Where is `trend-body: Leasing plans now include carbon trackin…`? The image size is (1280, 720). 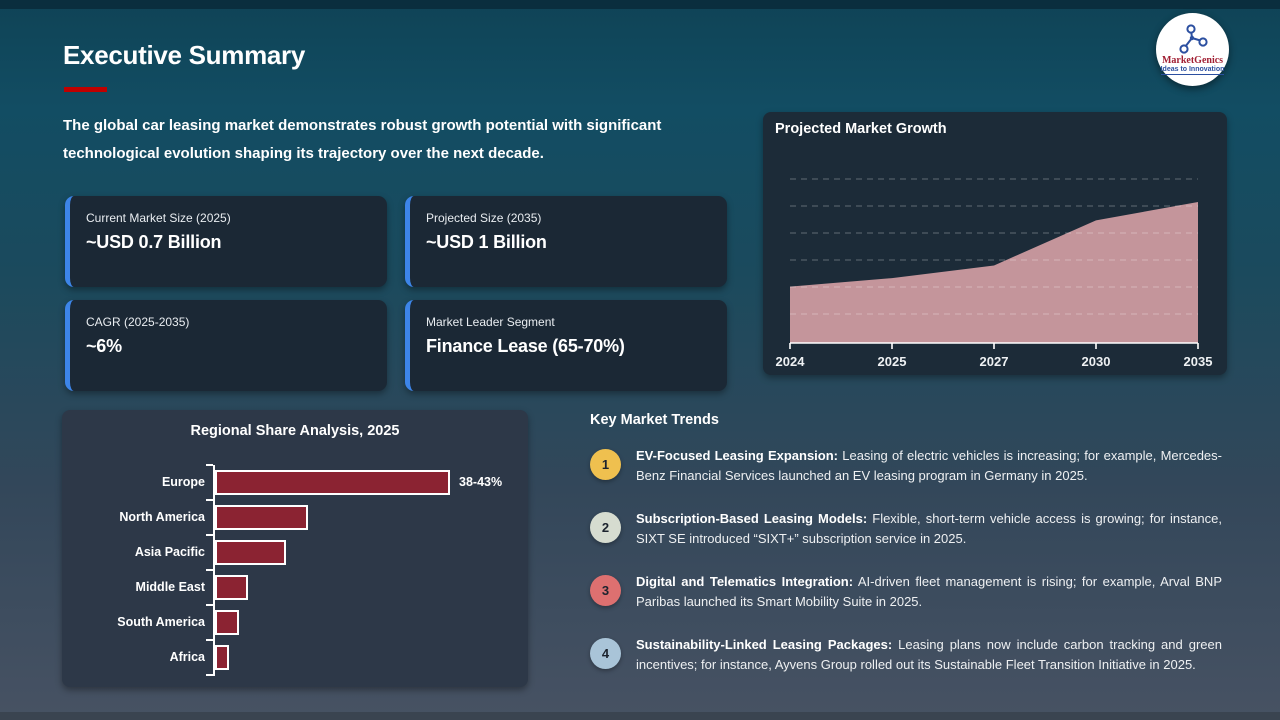 trend-body: Leasing plans now include carbon trackin… is located at coordinates (929, 654).